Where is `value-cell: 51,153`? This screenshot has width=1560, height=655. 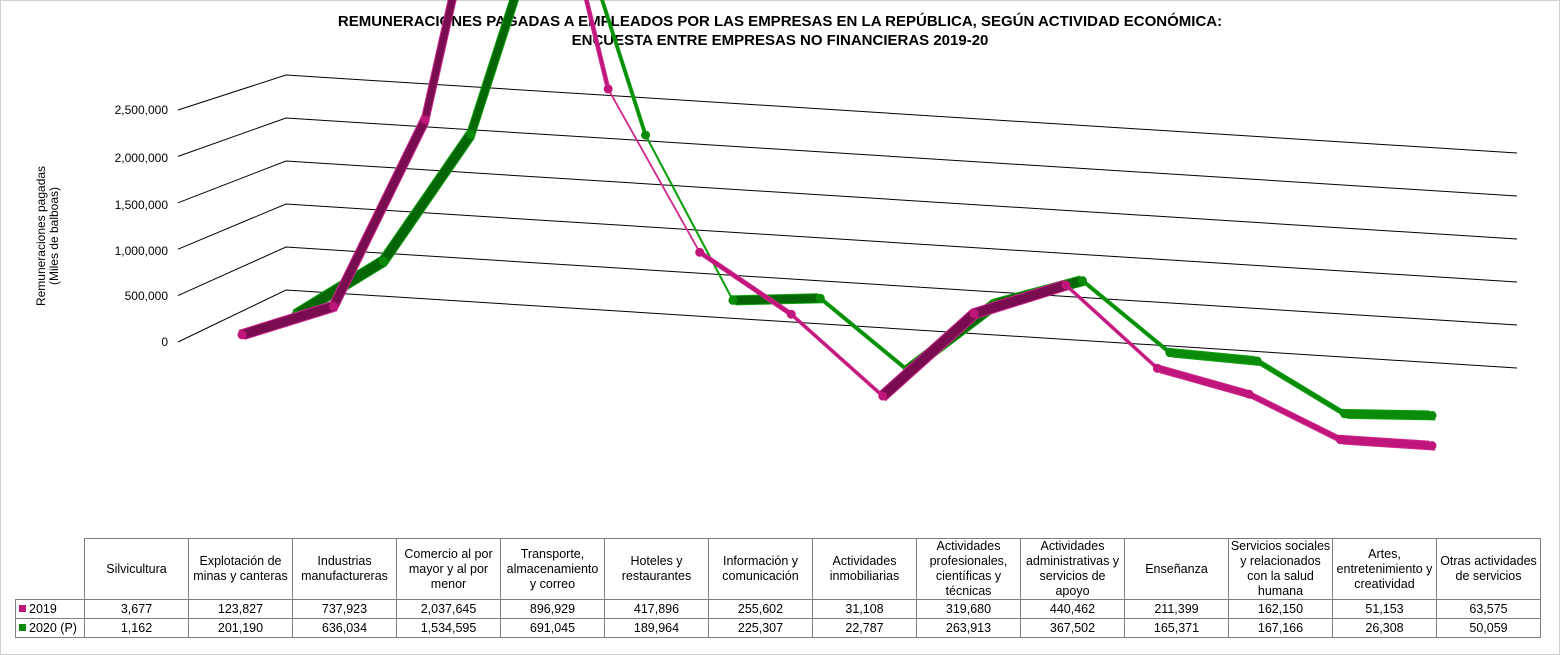
value-cell: 51,153 is located at coordinates (1384, 609).